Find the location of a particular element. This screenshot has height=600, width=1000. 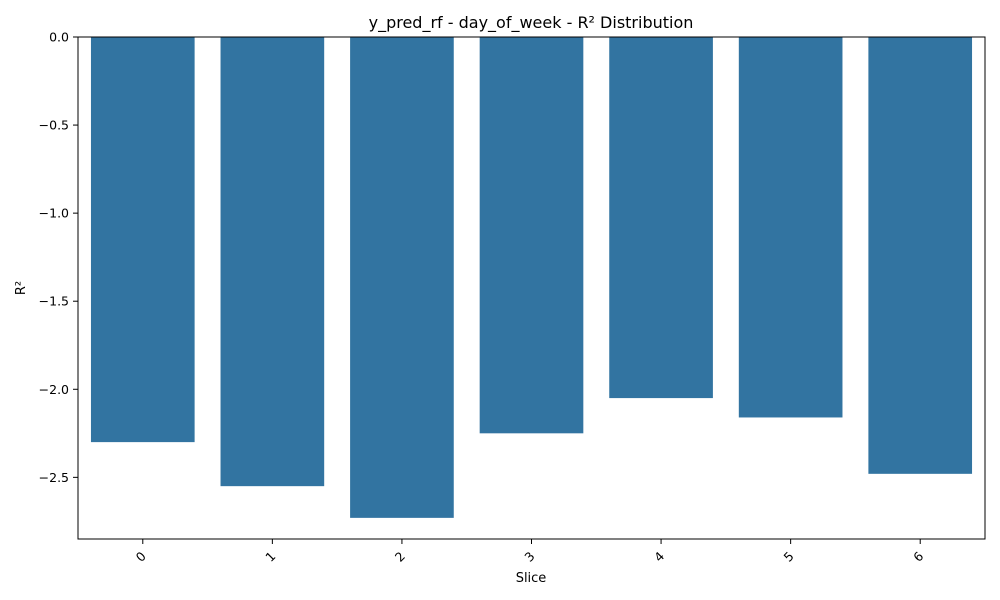

y-tick-label: −1.5 is located at coordinates (54, 301).